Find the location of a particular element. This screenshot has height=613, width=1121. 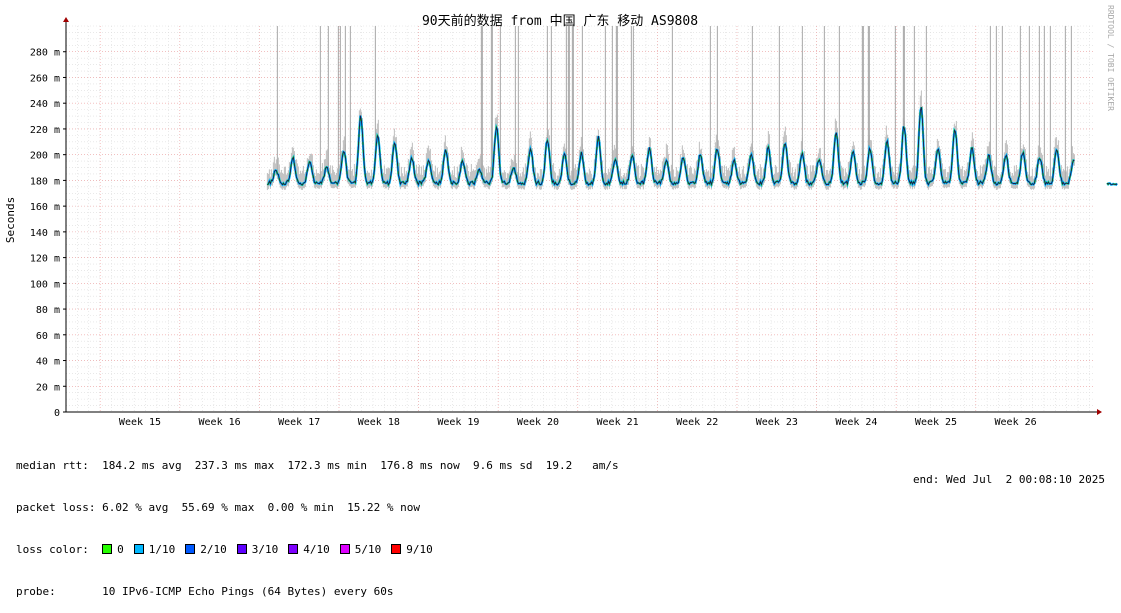

x-tick-label: Week 19 is located at coordinates (458, 422).